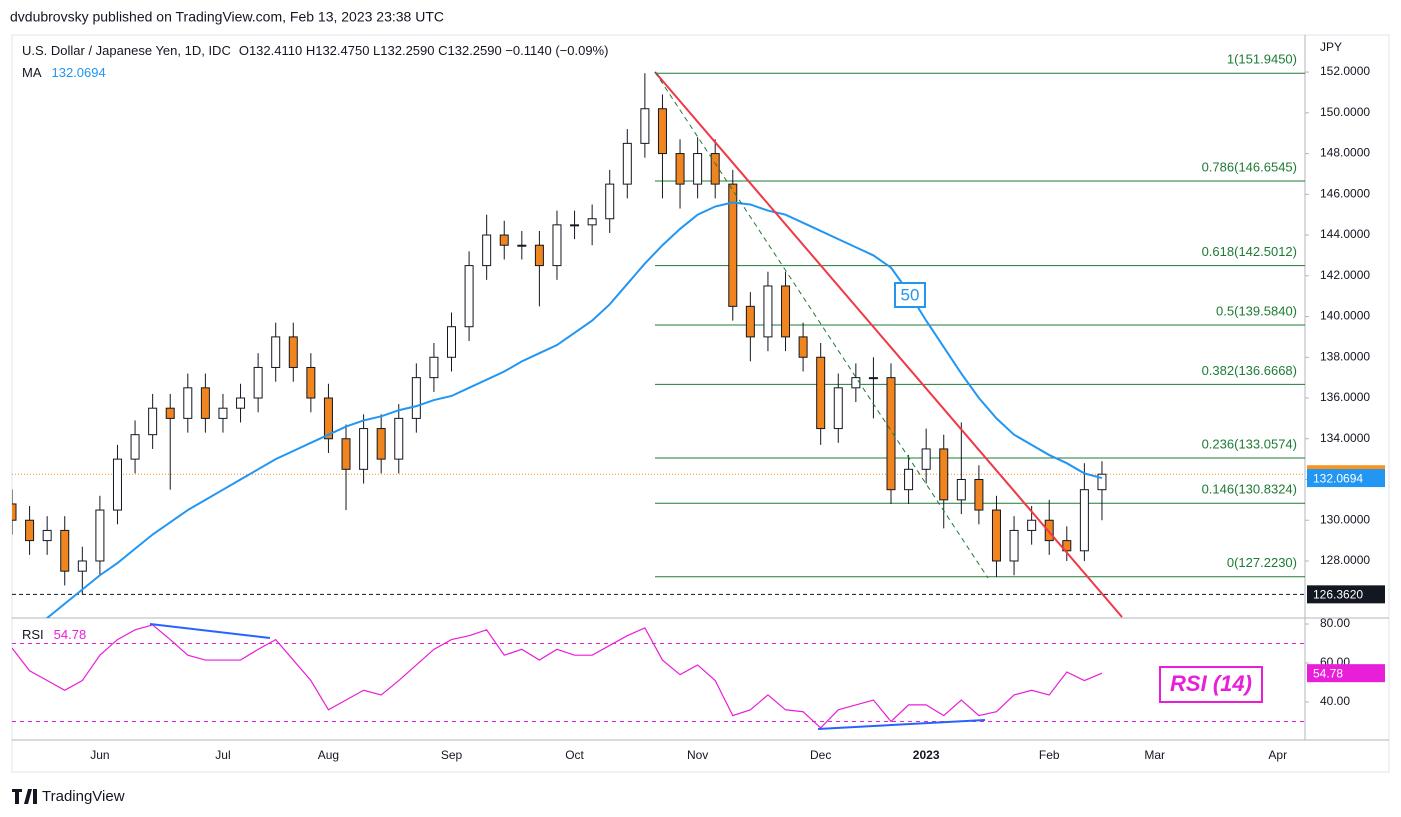  I want to click on tv-logo, so click(24, 796).